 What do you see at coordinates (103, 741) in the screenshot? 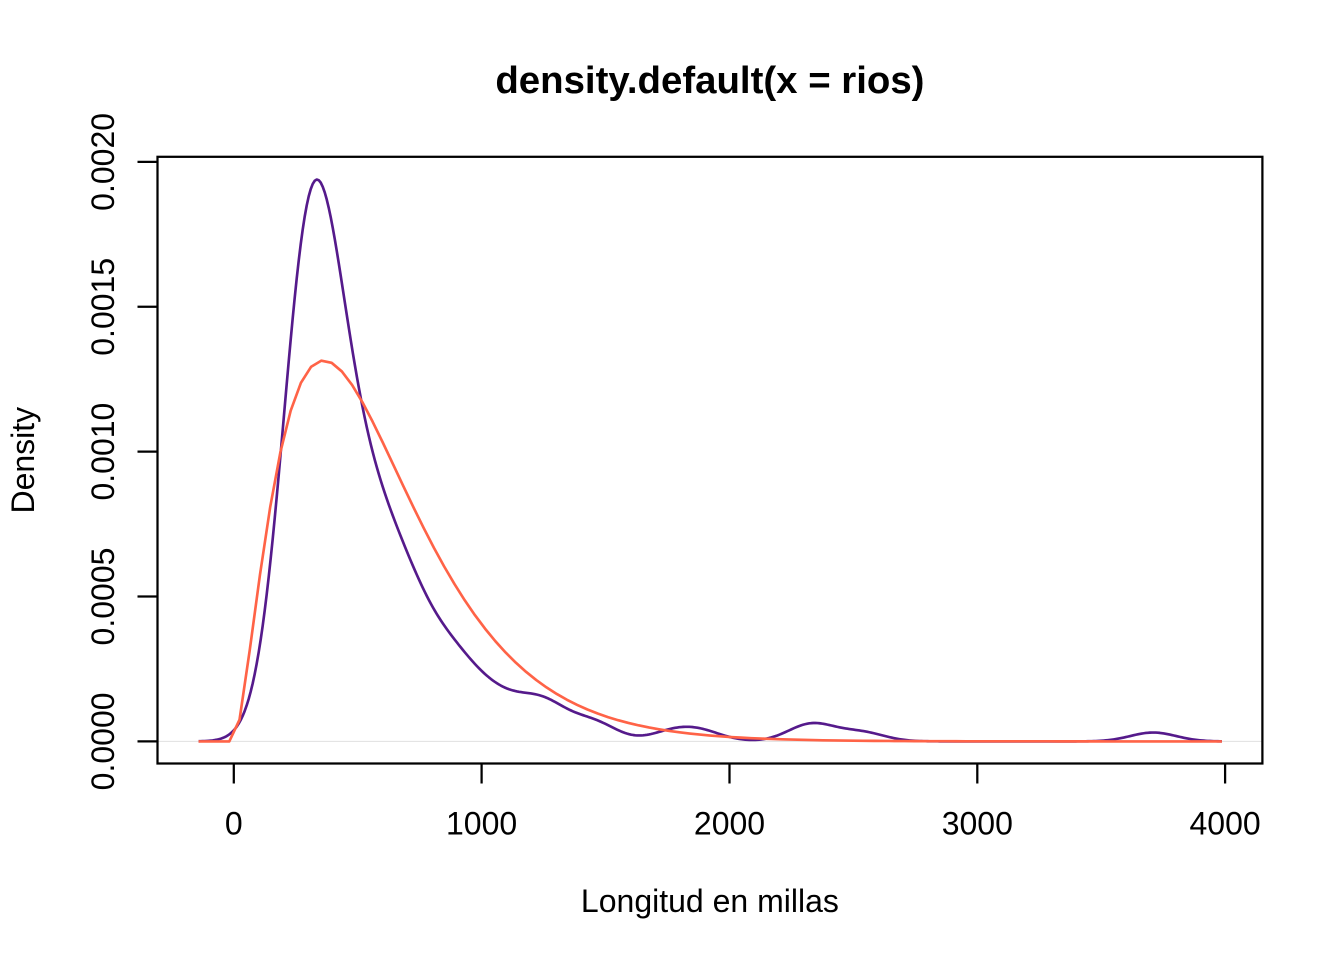
I see `svg-text: 0.0000` at bounding box center [103, 741].